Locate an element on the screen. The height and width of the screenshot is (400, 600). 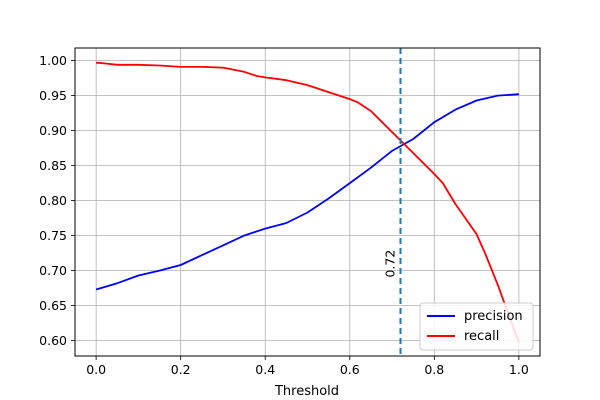
legend: precision recall is located at coordinates (476, 326).